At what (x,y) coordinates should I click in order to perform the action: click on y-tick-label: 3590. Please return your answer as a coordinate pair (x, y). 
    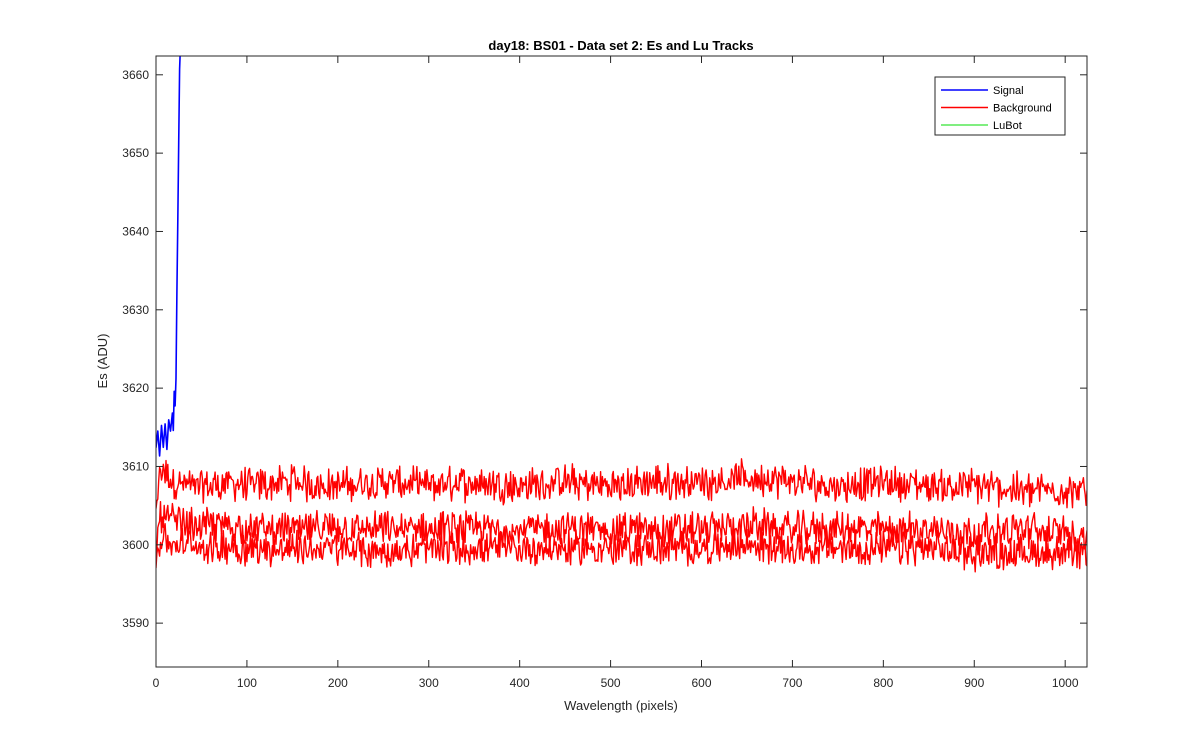
    Looking at the image, I should click on (135, 623).